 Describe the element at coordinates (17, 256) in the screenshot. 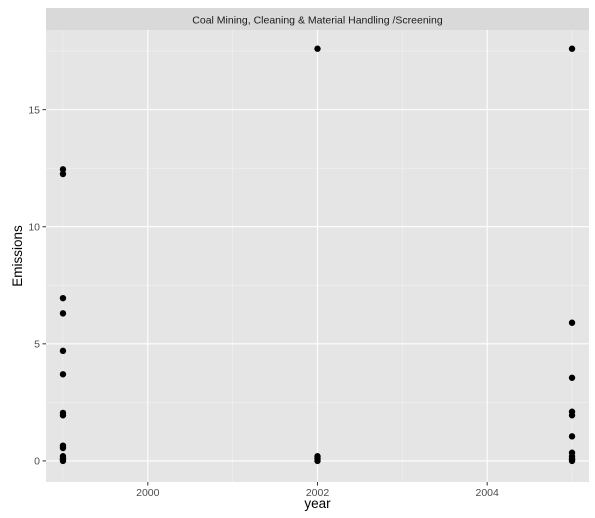

I see `y-axis-title: Emissions` at that location.